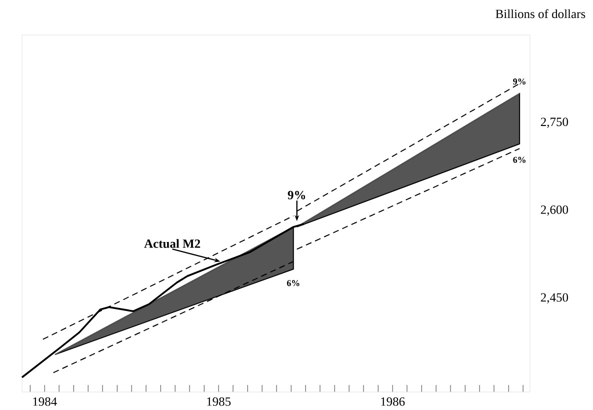 The width and height of the screenshot is (593, 410). Describe the element at coordinates (172, 243) in the screenshot. I see `annotation: Actual M2` at that location.